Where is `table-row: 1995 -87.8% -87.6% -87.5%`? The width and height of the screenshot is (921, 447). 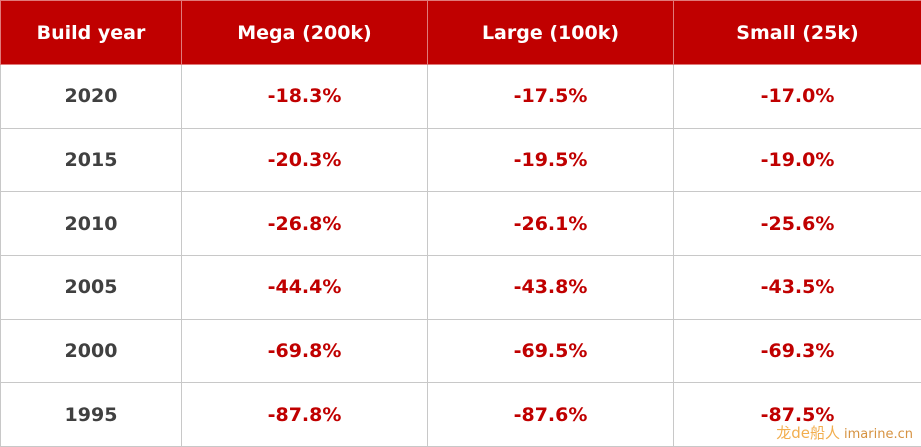
table-row: 1995 -87.8% -87.6% -87.5% is located at coordinates (460, 414).